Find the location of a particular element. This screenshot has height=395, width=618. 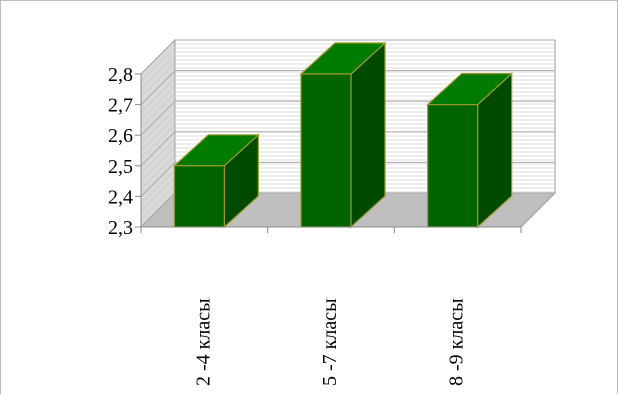

category-label: 8 -9 класы is located at coordinates (457, 342).